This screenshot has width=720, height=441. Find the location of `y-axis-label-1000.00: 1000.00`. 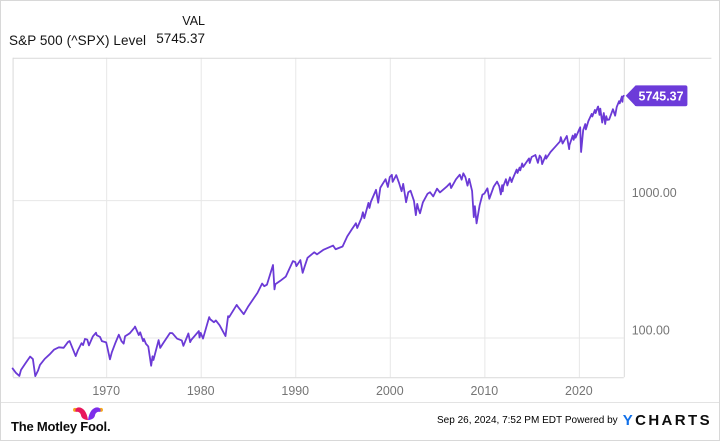

y-axis-label-1000.00: 1000.00 is located at coordinates (654, 193).